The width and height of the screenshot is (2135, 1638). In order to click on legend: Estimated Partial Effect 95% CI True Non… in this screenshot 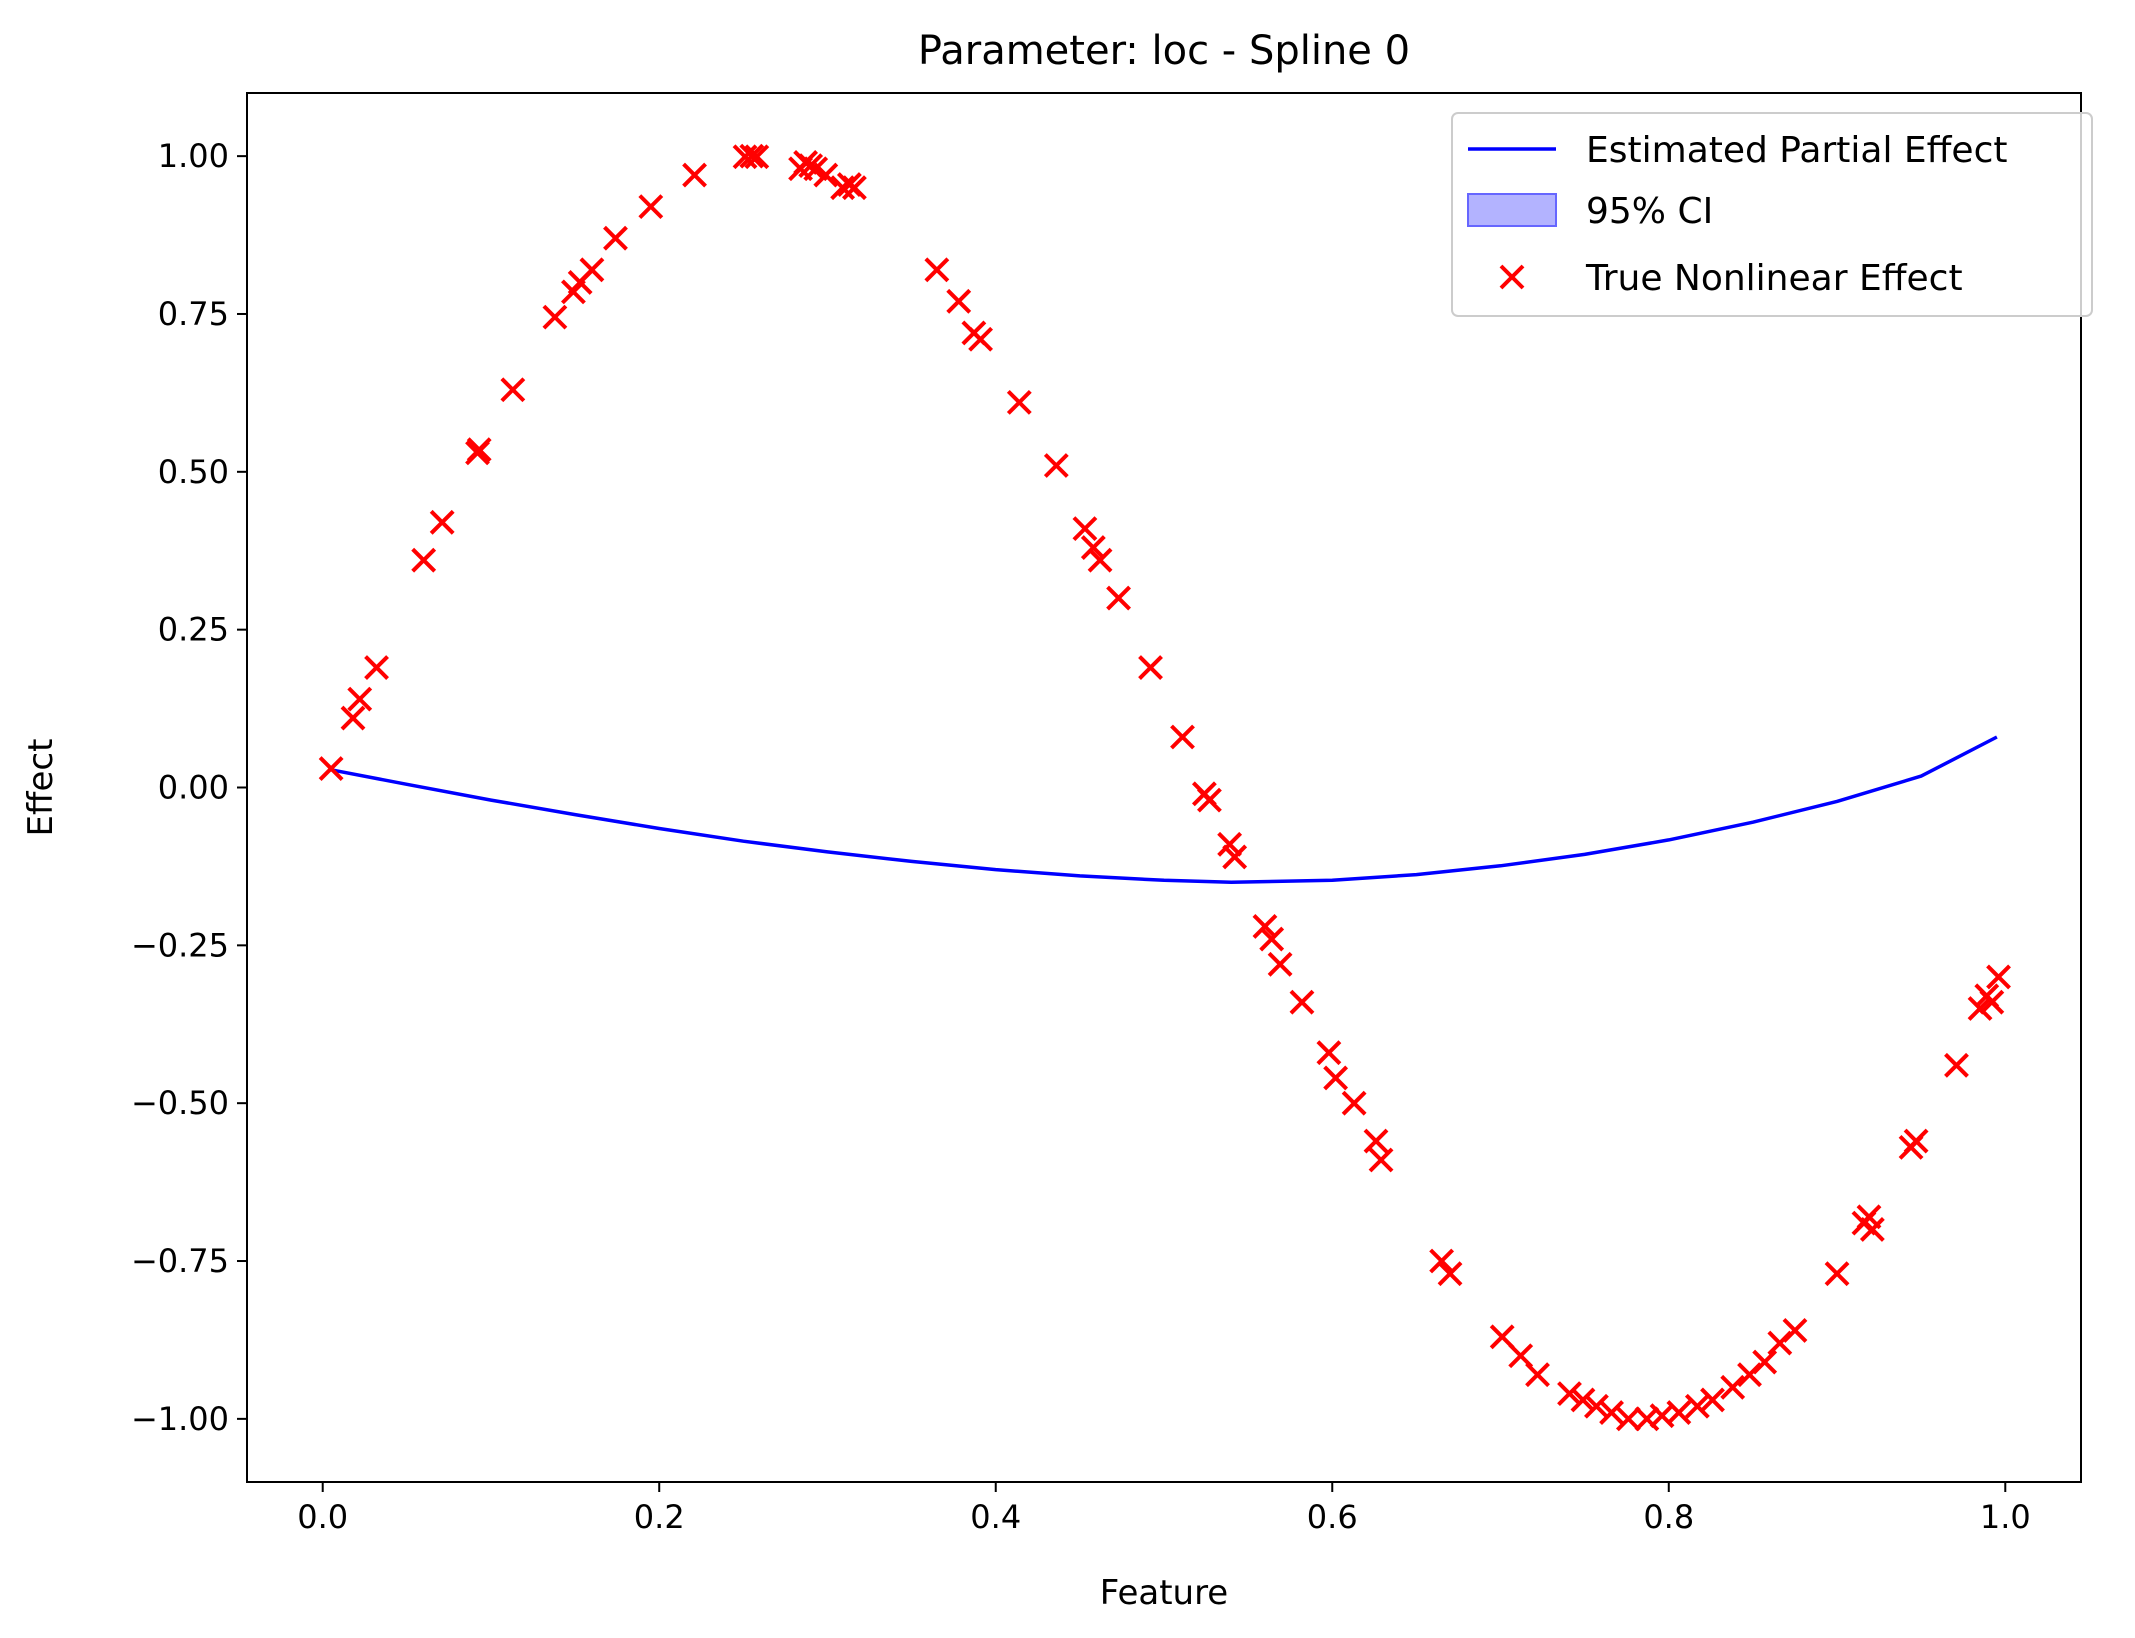, I will do `click(1772, 214)`.